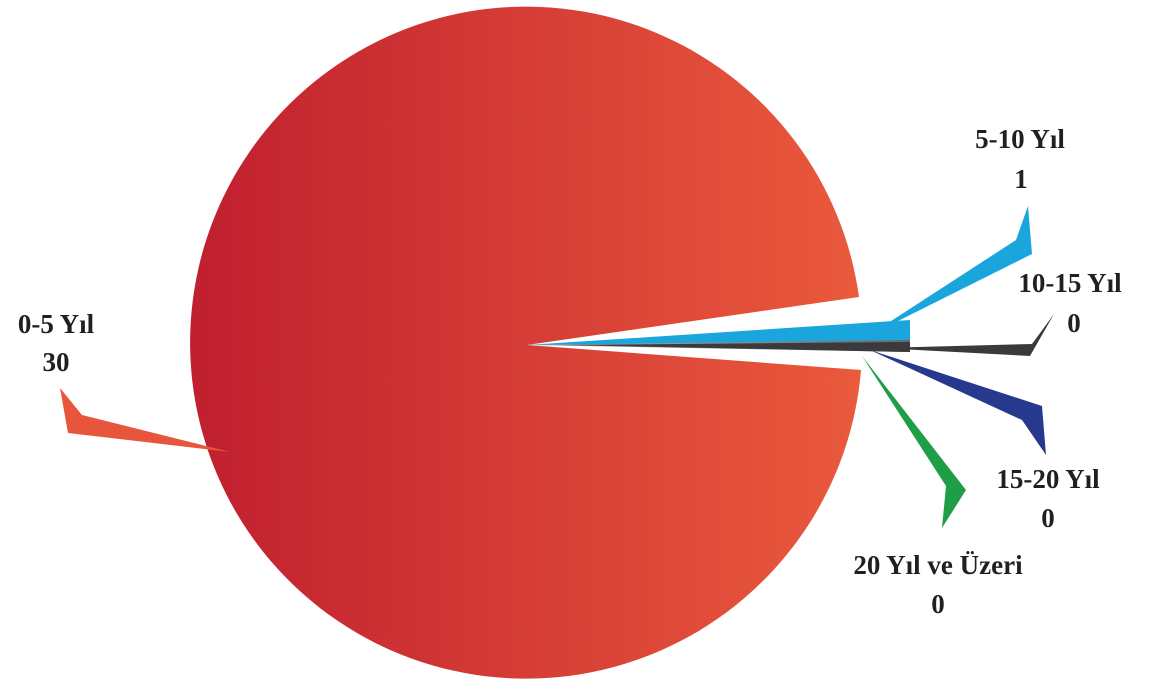  I want to click on pie-slice-10-15-yil, so click(735, 347).